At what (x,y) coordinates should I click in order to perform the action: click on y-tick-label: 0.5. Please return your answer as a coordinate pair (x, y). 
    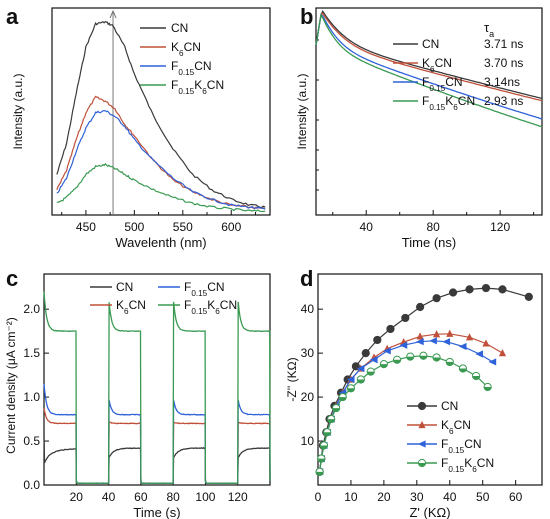
    Looking at the image, I should click on (31, 441).